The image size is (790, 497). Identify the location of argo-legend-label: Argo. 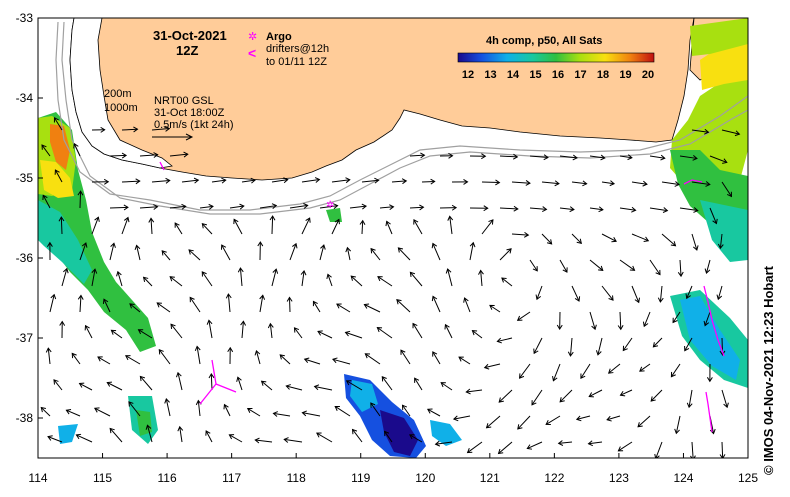
(279, 37).